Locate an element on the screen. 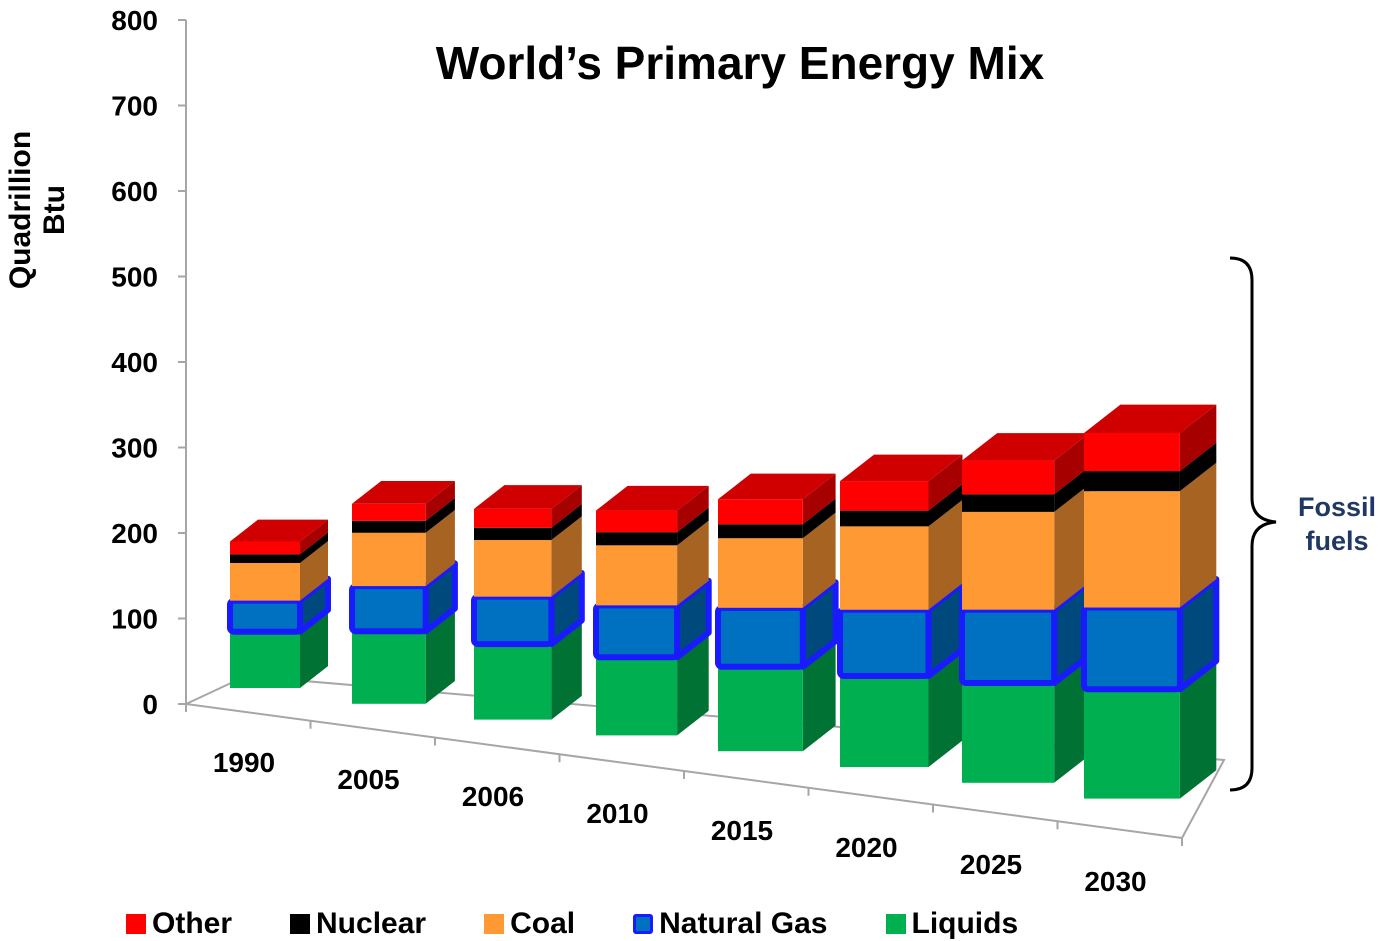 This screenshot has height=941, width=1386. bar-segment-liquids-2010 is located at coordinates (637, 696).